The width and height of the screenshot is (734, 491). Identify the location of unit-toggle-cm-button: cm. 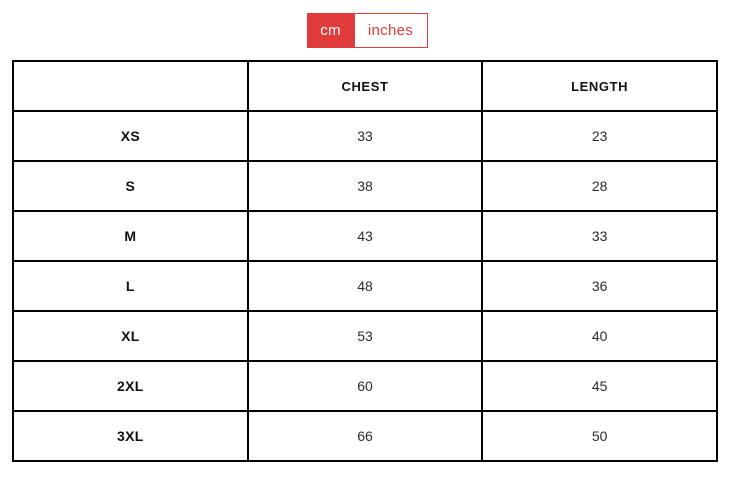
(330, 30).